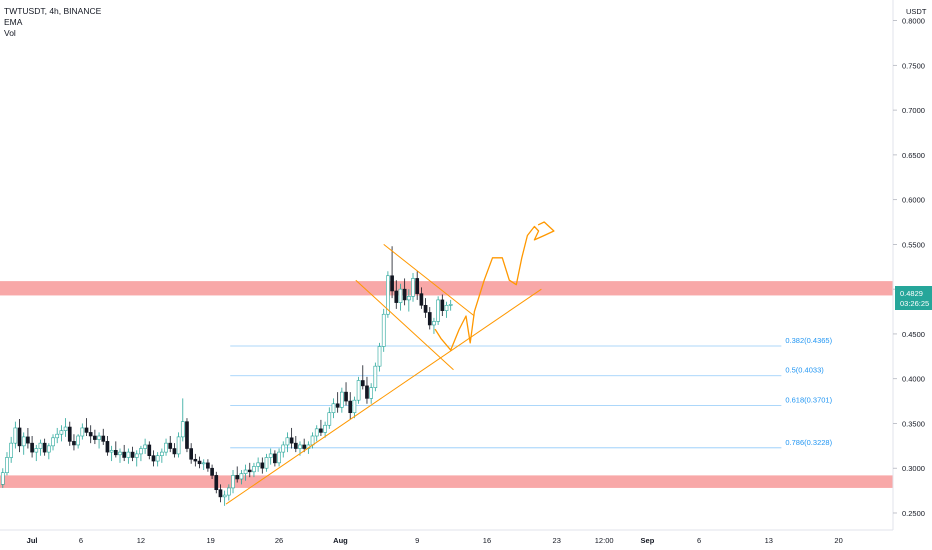  What do you see at coordinates (804, 370) in the screenshot?
I see `fib-level-label: 0.5(0.4033)` at bounding box center [804, 370].